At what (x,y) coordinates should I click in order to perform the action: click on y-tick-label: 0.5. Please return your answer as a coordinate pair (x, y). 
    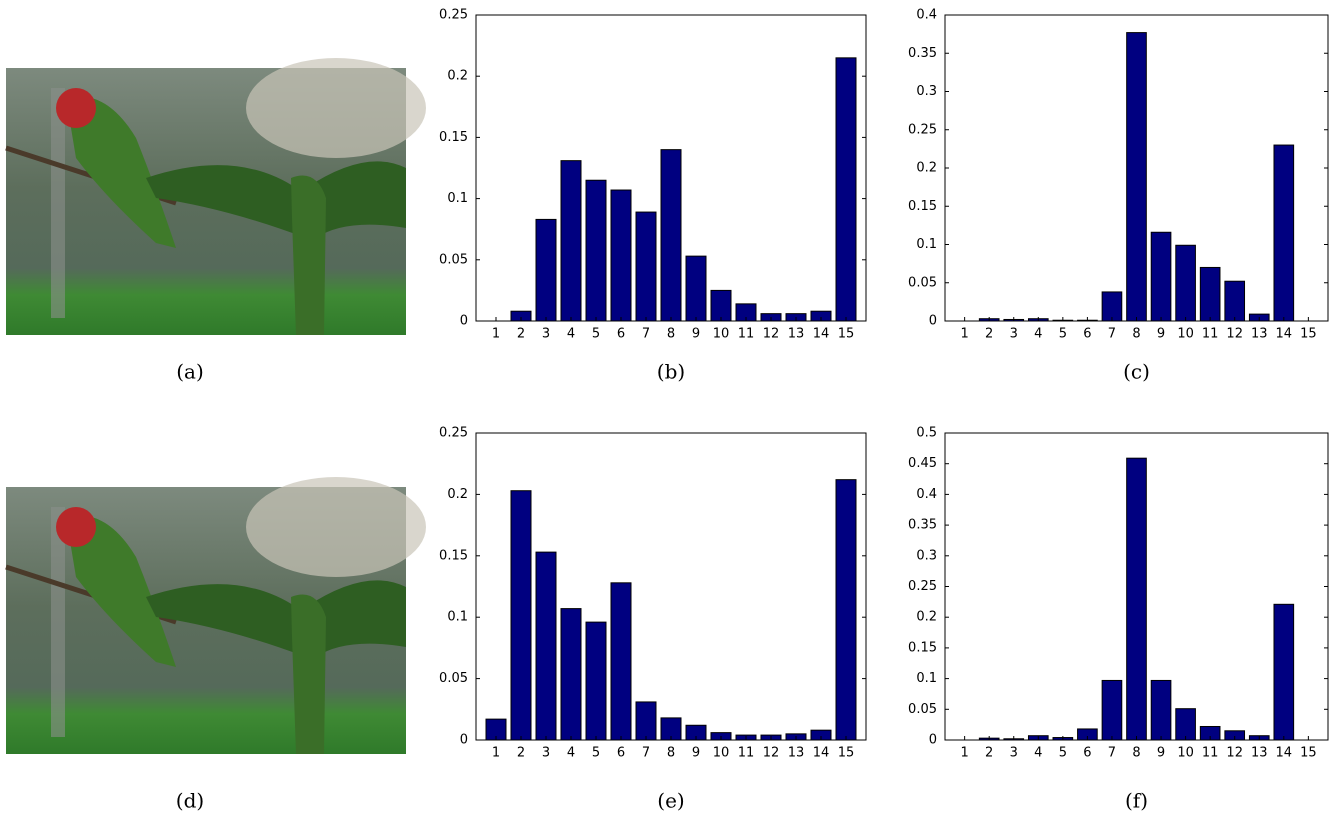
    Looking at the image, I should click on (926, 433).